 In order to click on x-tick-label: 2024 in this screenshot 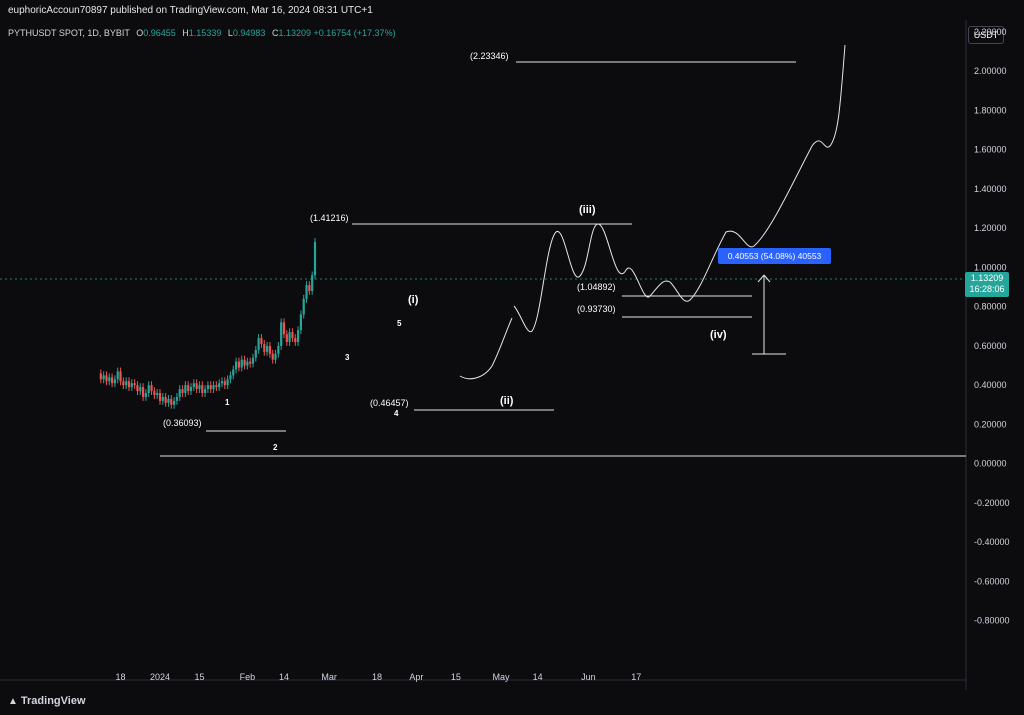, I will do `click(160, 677)`.